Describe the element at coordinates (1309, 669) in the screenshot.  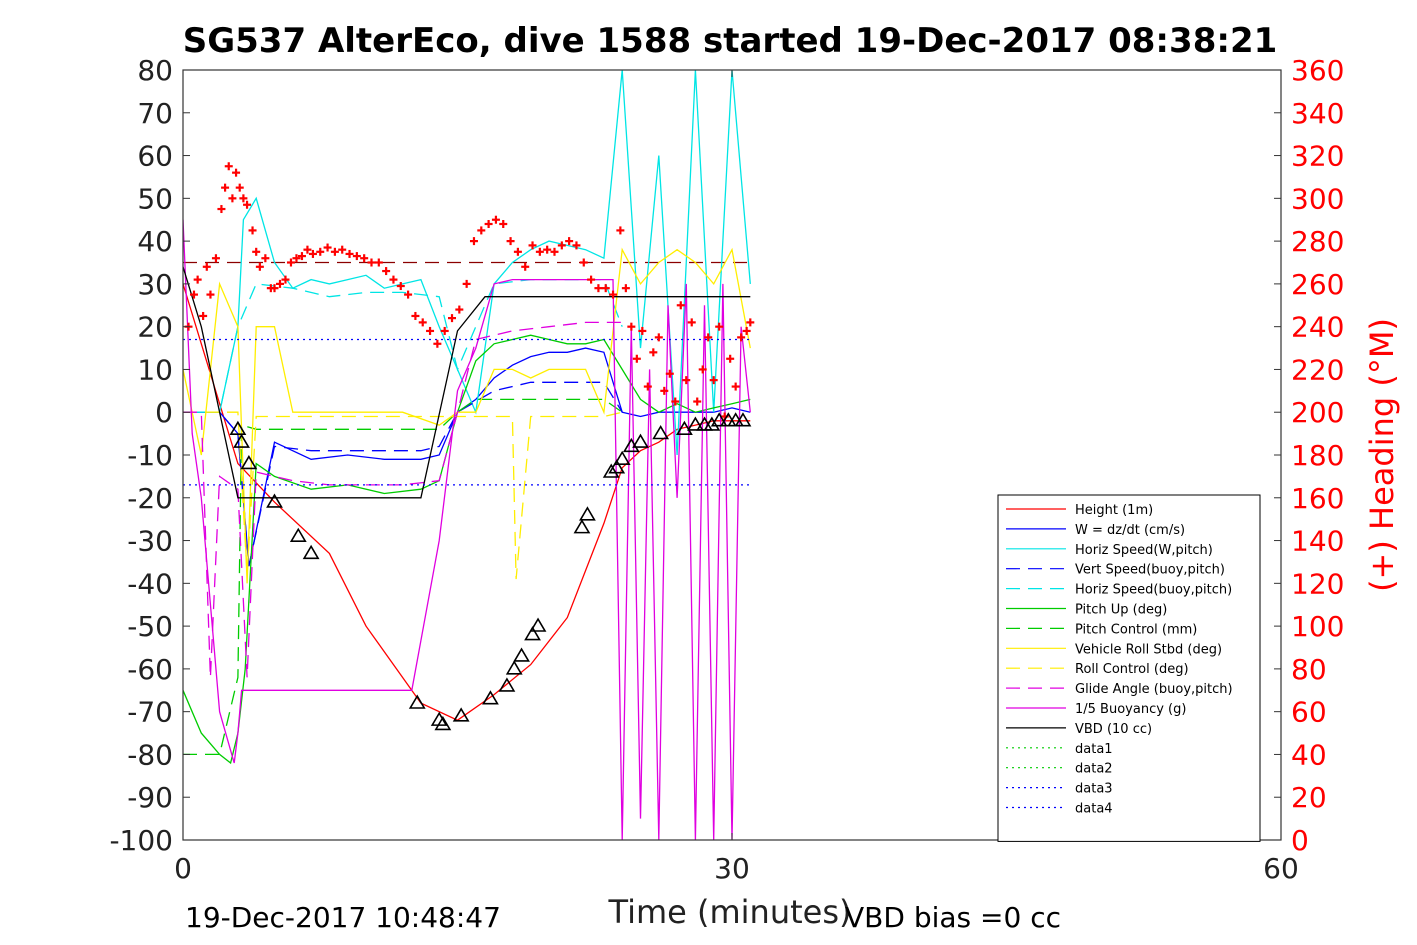
I see `y-right-tick-label: 80` at that location.